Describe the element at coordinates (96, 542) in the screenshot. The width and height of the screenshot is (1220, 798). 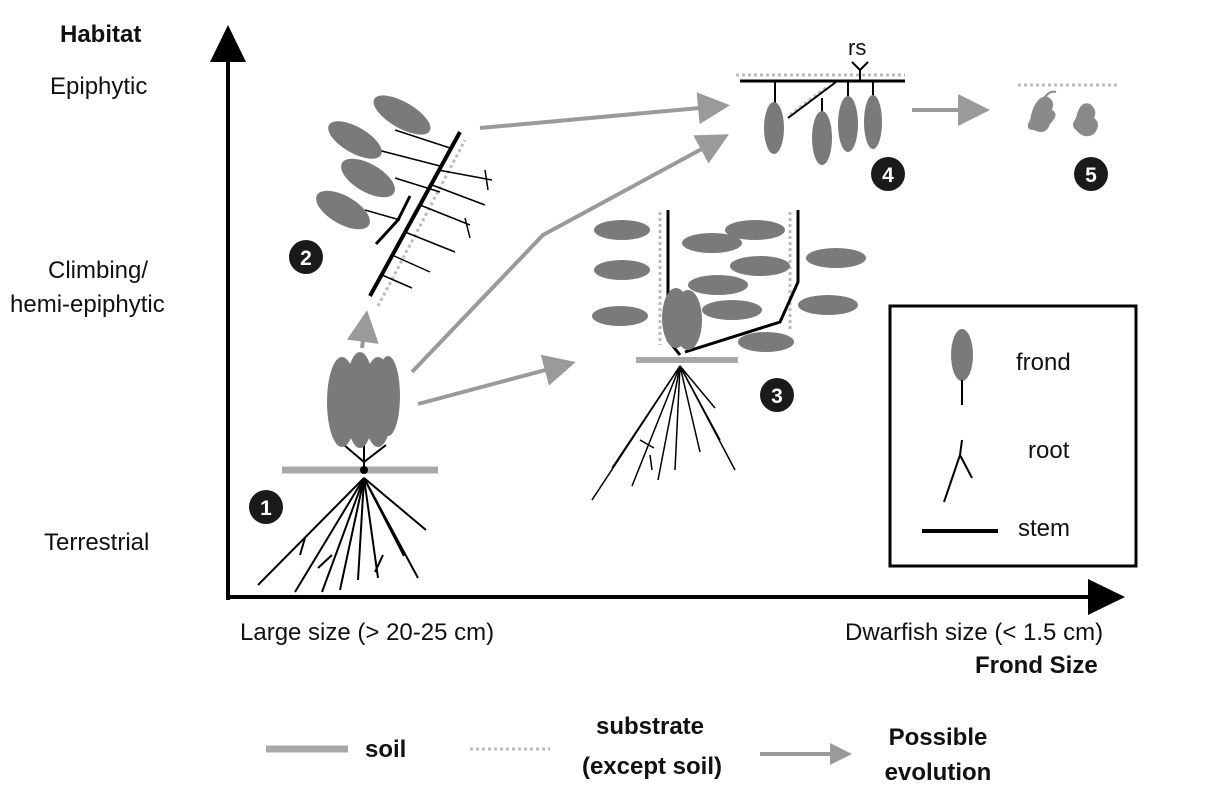
I see `habitat-terrestrial: Terrestrial` at that location.